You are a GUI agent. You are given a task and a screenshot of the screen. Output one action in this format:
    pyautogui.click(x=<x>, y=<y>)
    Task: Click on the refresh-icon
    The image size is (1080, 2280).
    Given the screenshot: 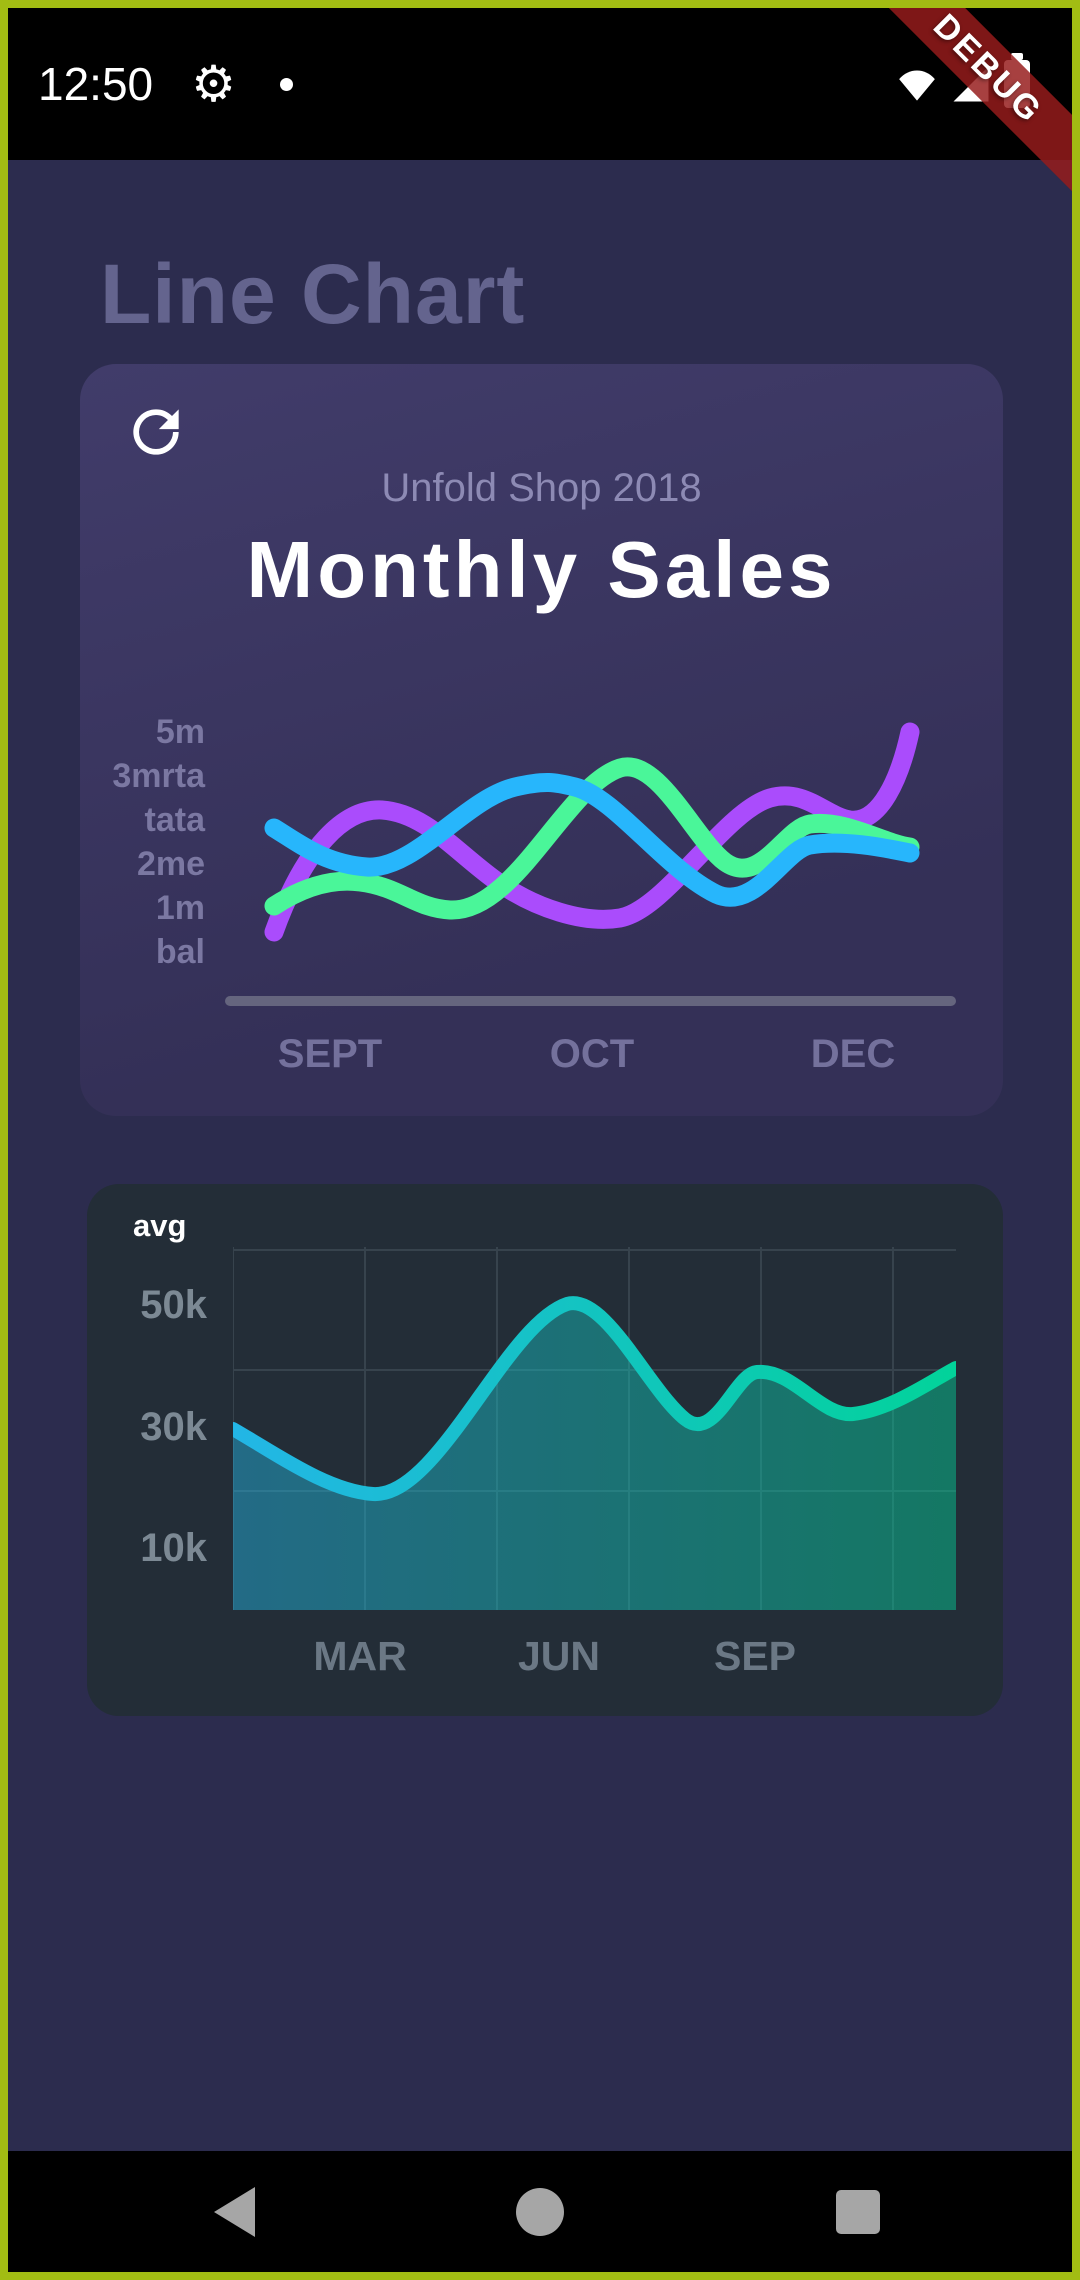 What is the action you would take?
    pyautogui.click(x=156, y=432)
    